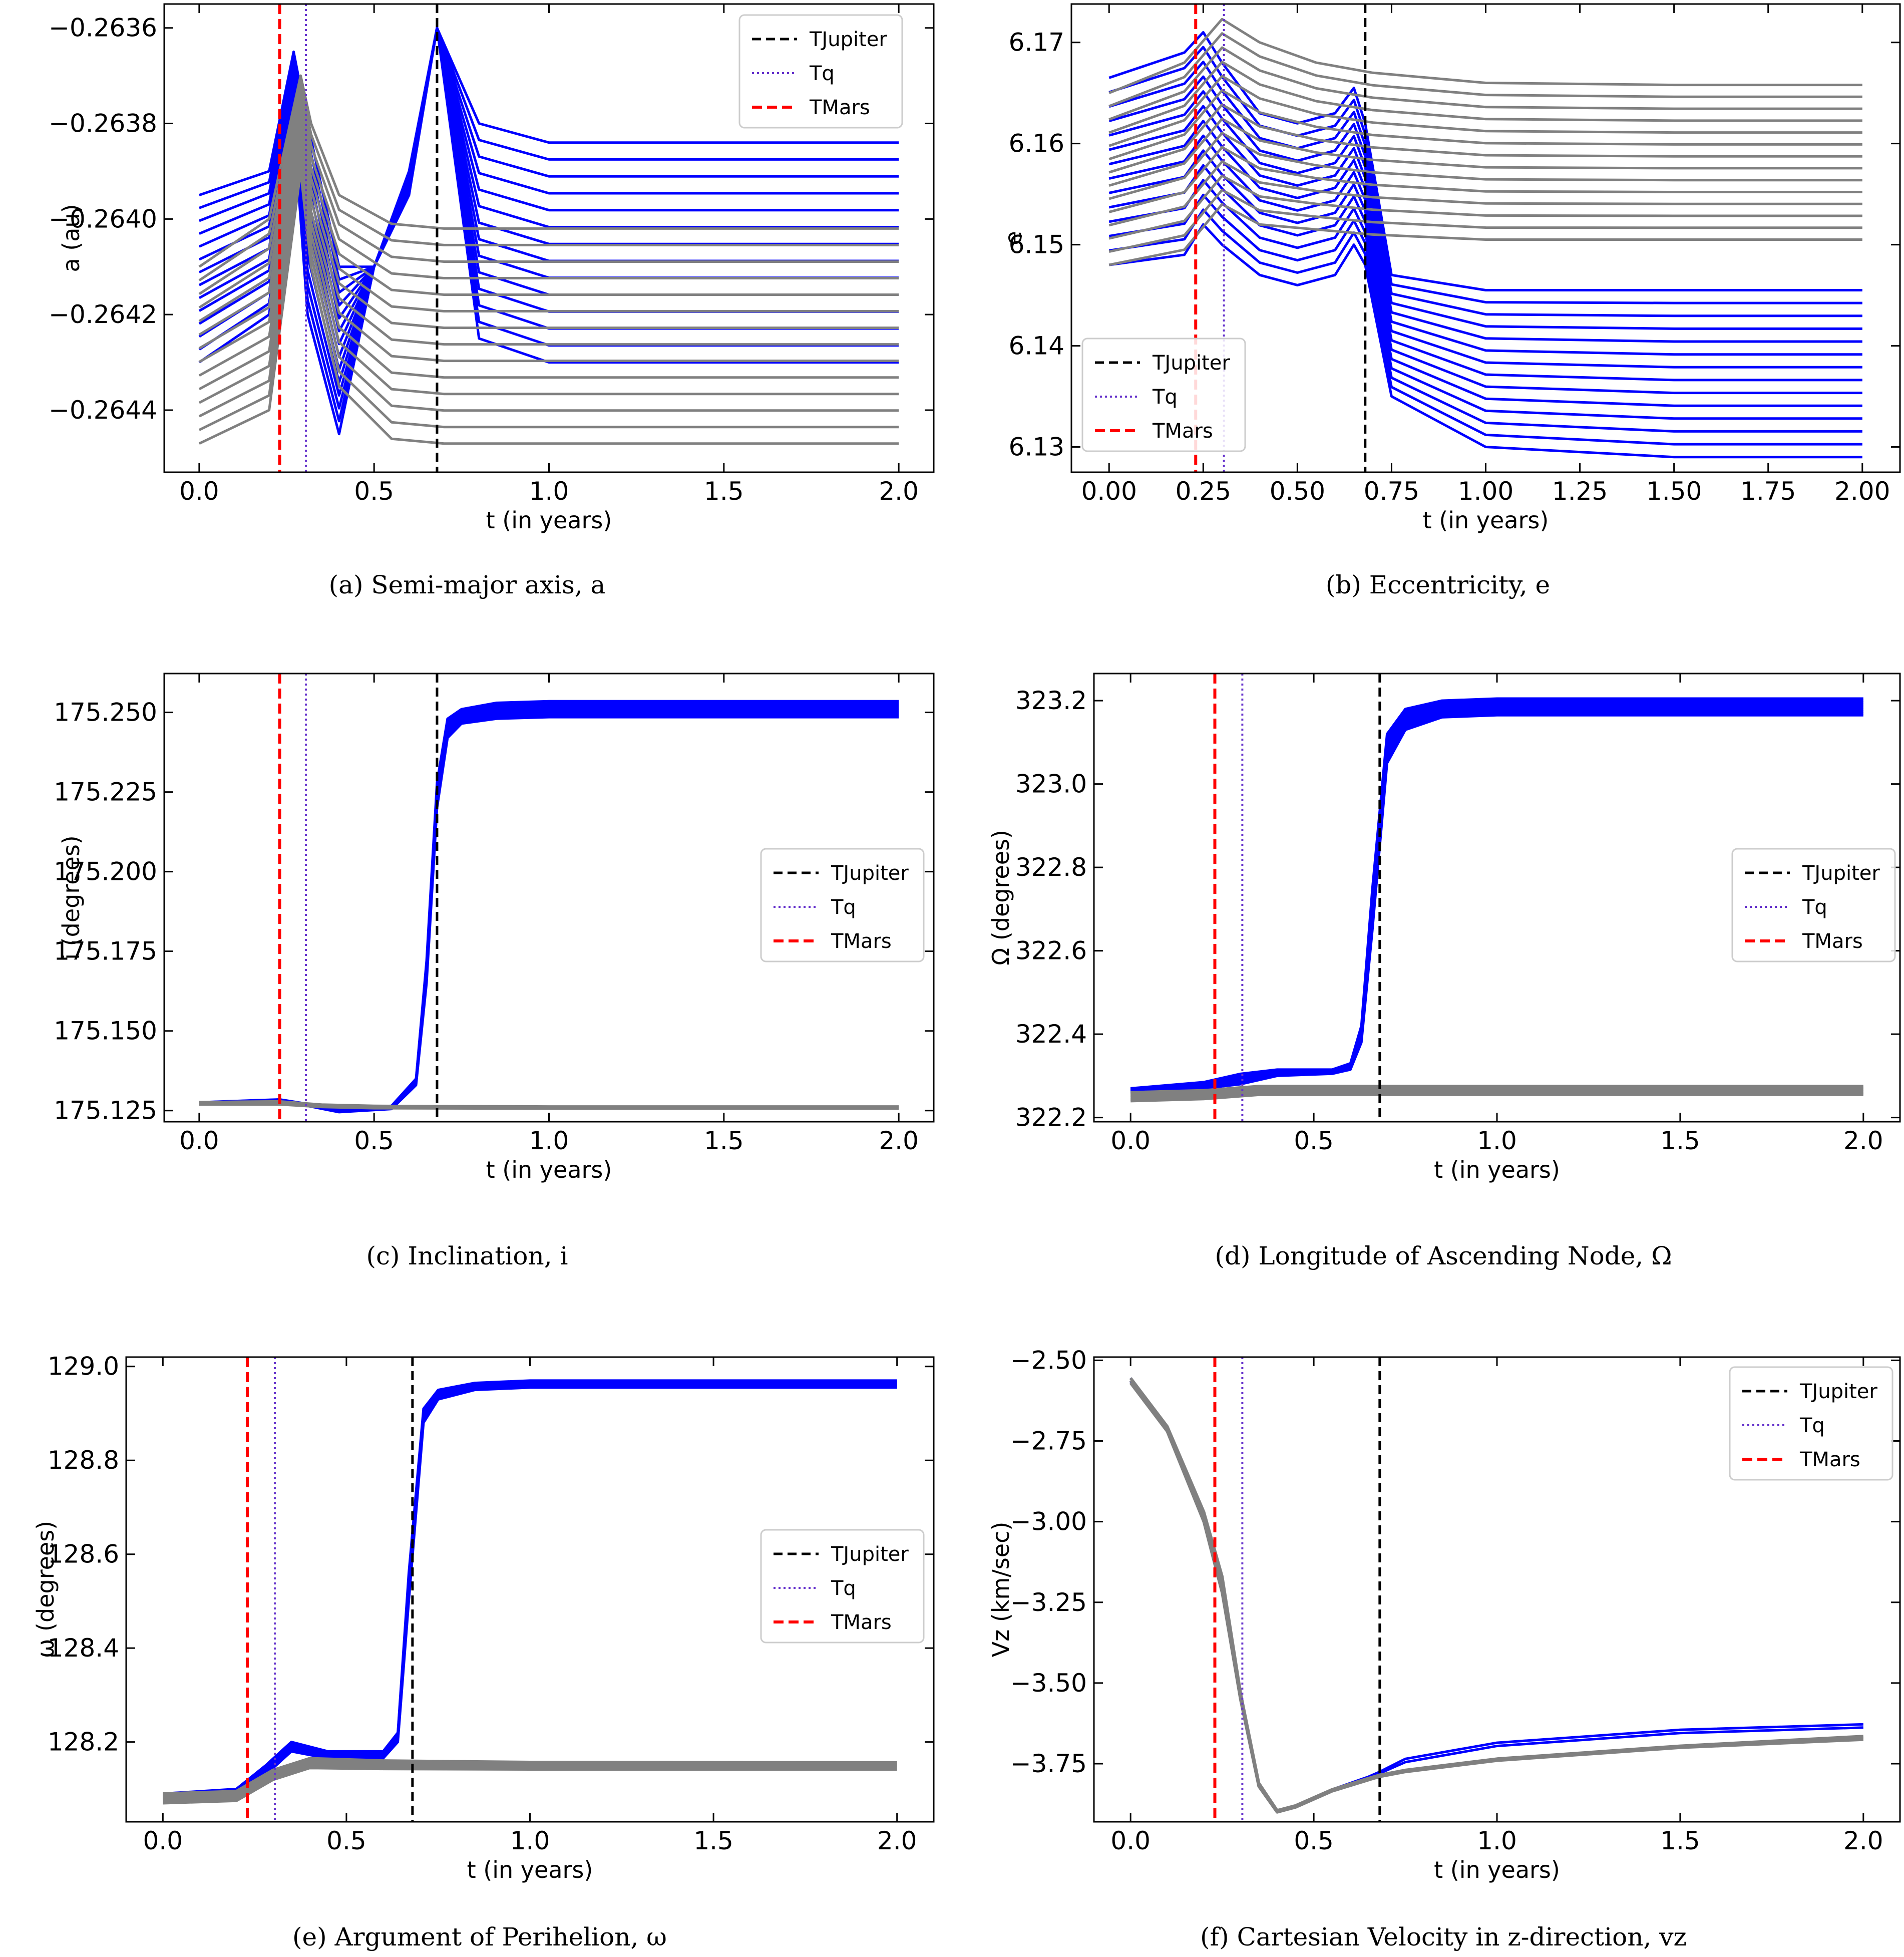  Describe the element at coordinates (45, 1590) in the screenshot. I see `y-axis-label: ω (degrees)` at that location.